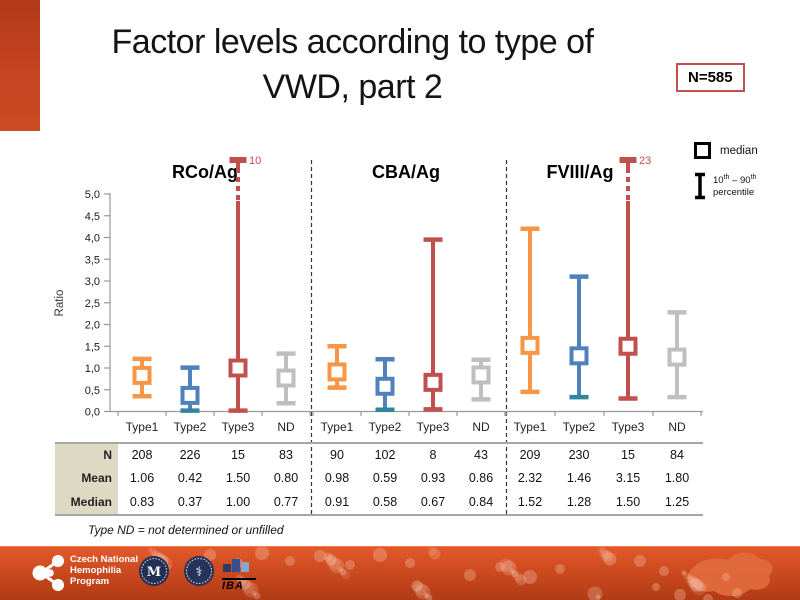 The width and height of the screenshot is (800, 600). What do you see at coordinates (385, 386) in the screenshot?
I see `median-marker-cba-ag-type2` at bounding box center [385, 386].